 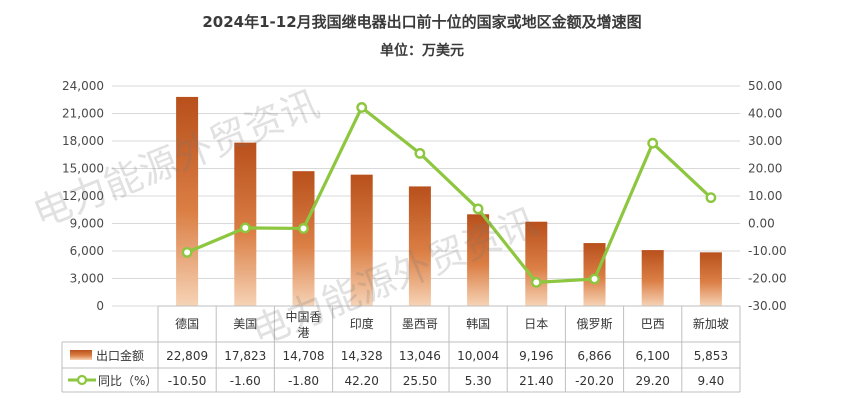 I want to click on bar-value-label: 10,004, so click(x=478, y=356).